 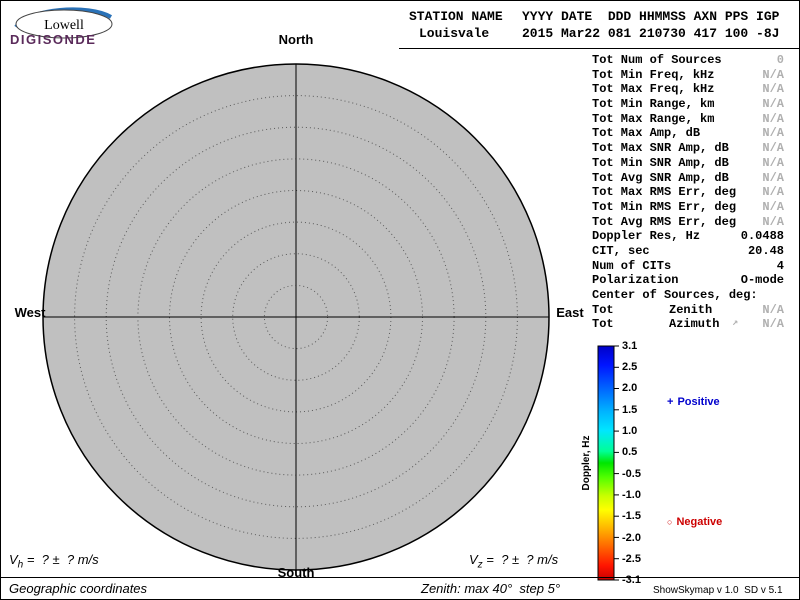 What do you see at coordinates (660, 148) in the screenshot?
I see `stat-label: Tot Max SNR Amp, dB` at bounding box center [660, 148].